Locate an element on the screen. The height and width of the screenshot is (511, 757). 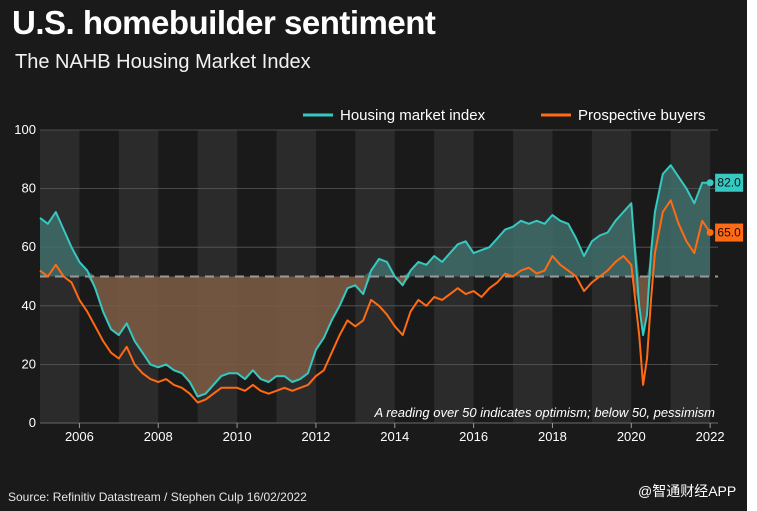
x-tick-label: 2008 is located at coordinates (158, 436).